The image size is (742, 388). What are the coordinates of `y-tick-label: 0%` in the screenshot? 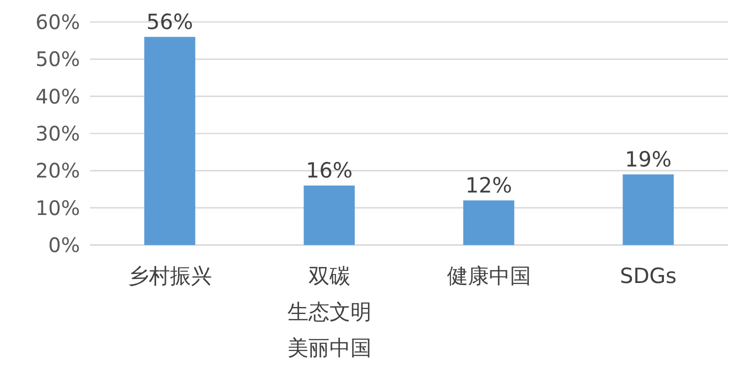 It's located at (64, 245).